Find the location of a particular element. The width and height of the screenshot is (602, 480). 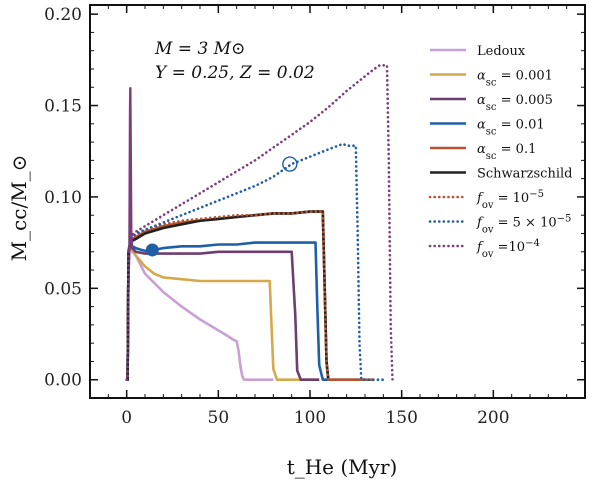

markers-layer is located at coordinates (221, 206).